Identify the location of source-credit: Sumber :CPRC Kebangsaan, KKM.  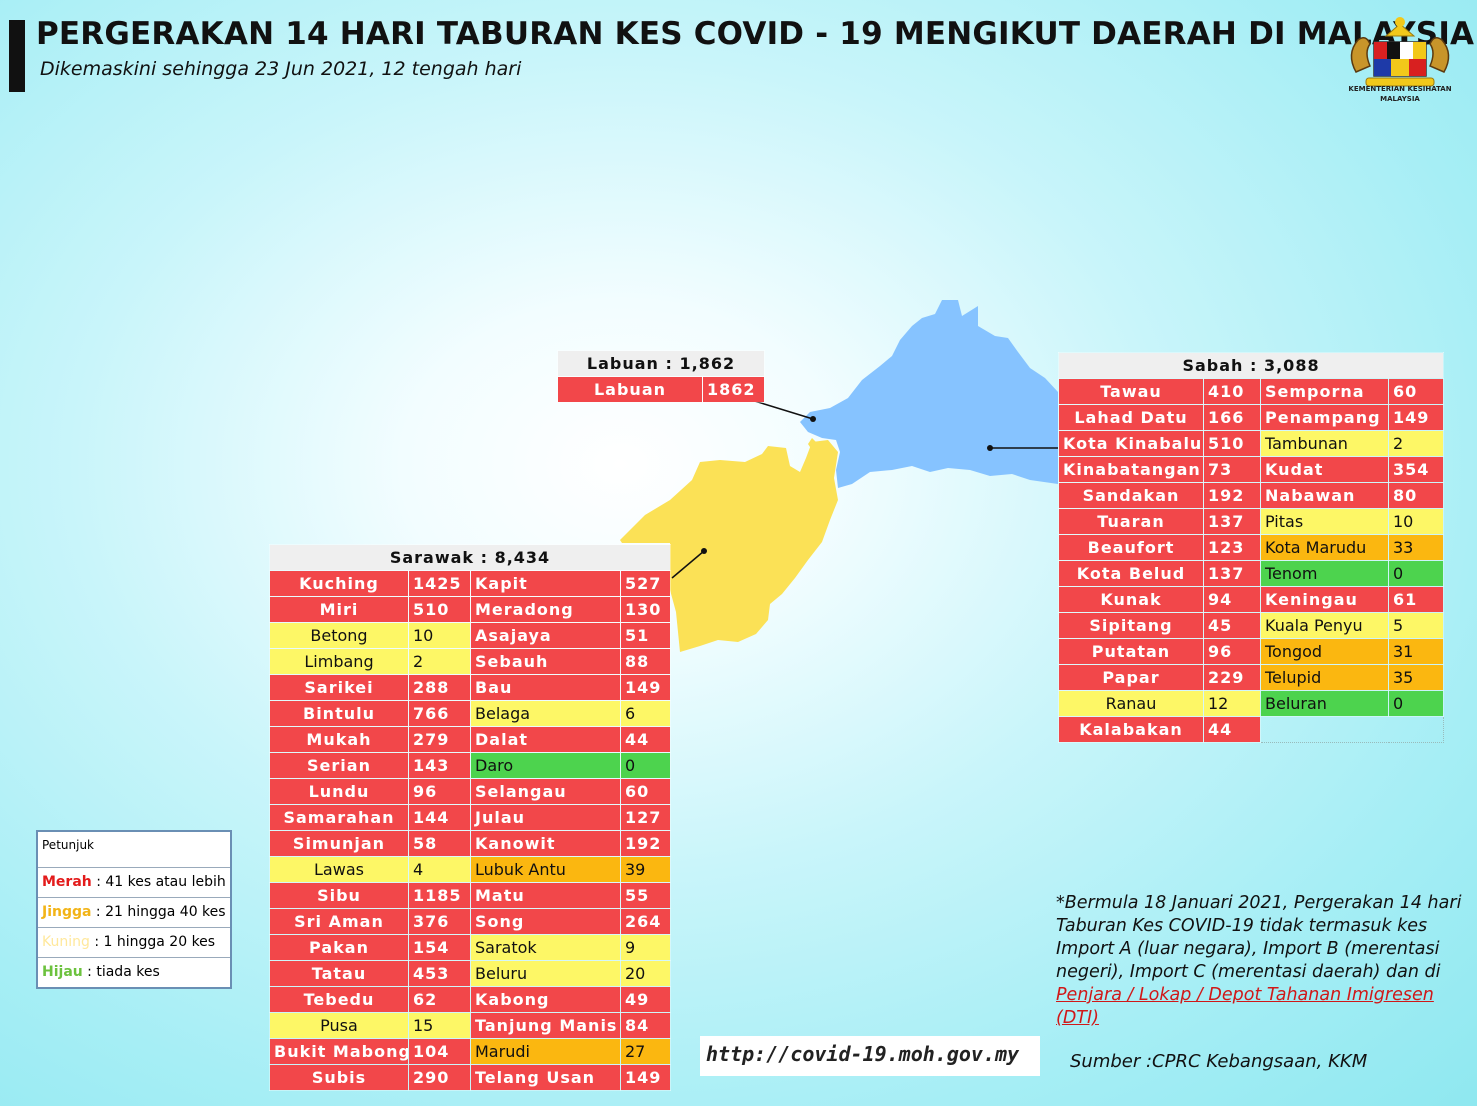
(1219, 1061).